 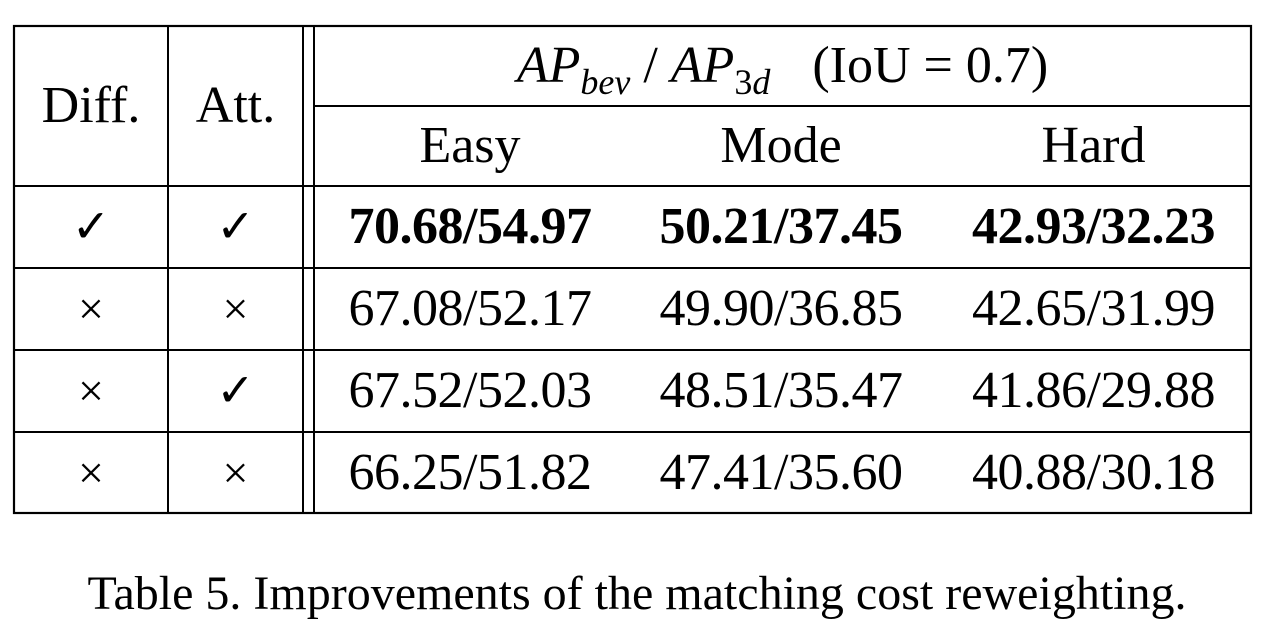 I want to click on metric-ap-bev: APbev, so click(x=573, y=69).